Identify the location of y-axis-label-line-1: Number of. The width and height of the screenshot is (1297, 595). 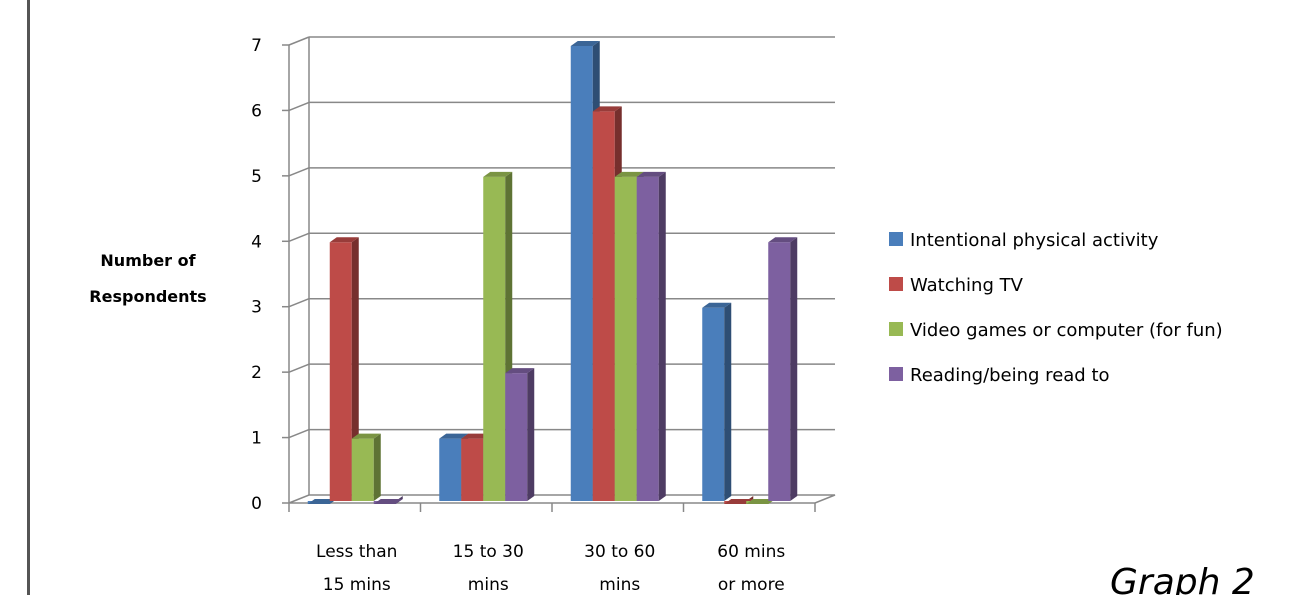
(148, 260).